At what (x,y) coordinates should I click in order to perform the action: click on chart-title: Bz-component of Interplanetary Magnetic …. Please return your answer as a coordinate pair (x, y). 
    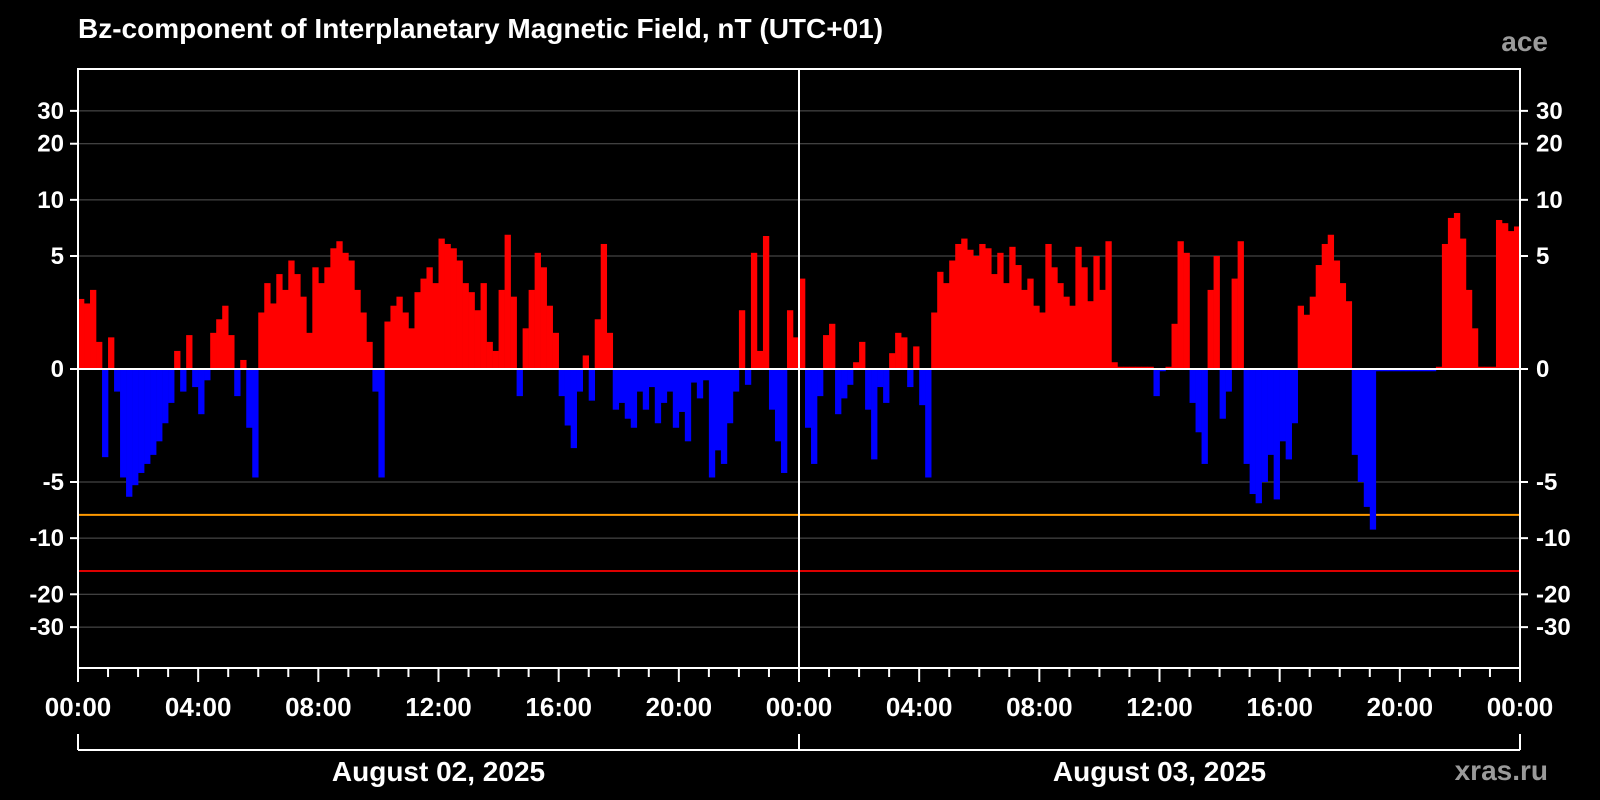
    Looking at the image, I should click on (480, 28).